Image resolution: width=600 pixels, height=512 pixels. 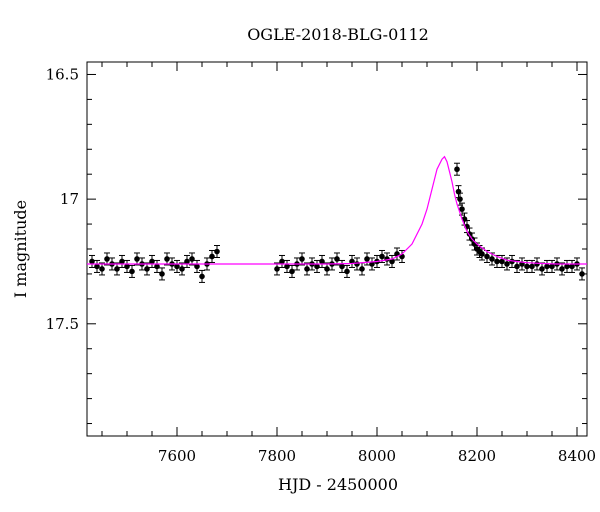 I want to click on y-axis-label: I magnitude, so click(x=20, y=249).